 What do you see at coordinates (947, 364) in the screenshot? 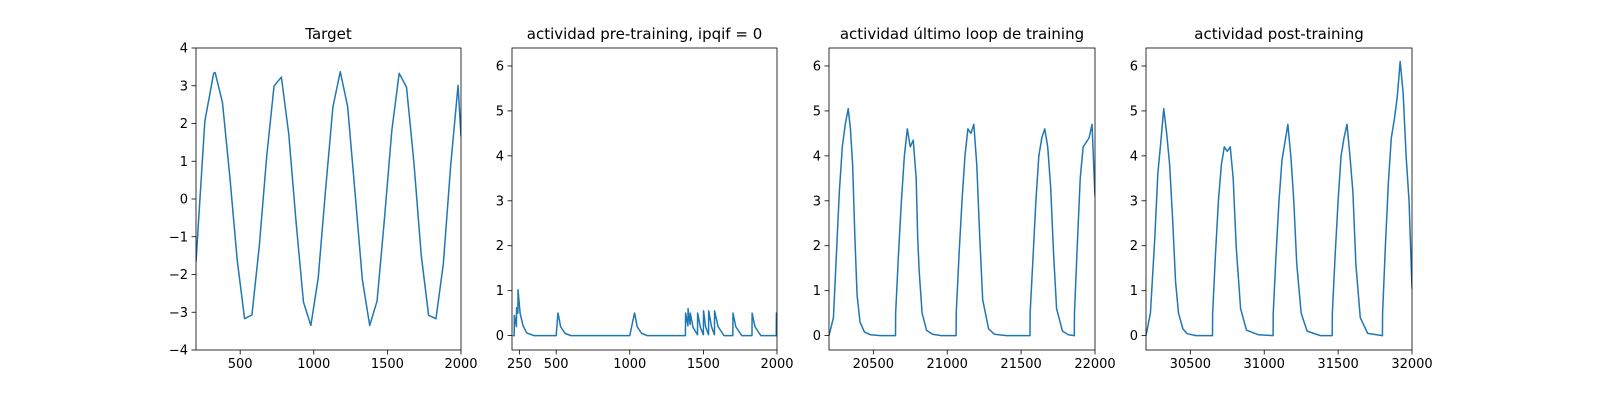
I see `x-tick-label: 21000` at bounding box center [947, 364].